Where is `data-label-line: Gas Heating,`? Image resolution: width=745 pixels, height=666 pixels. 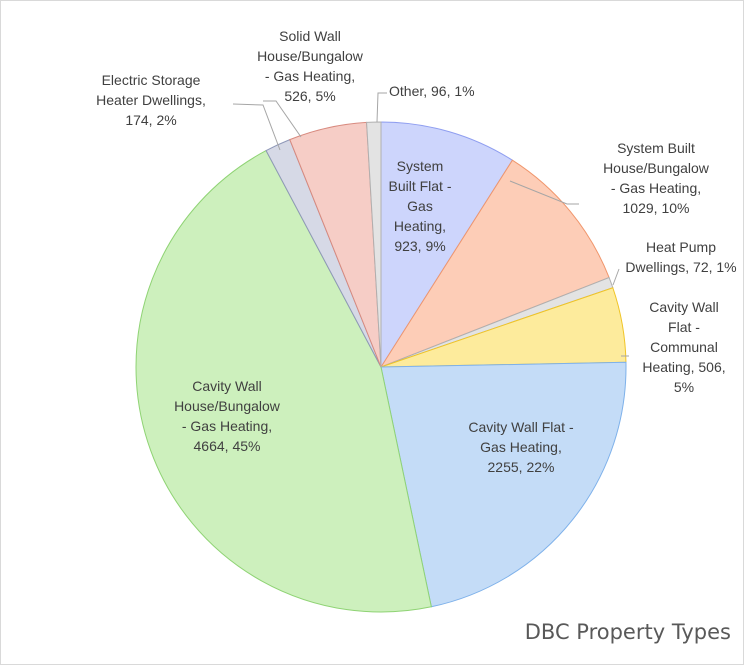 data-label-line: Gas Heating, is located at coordinates (521, 447).